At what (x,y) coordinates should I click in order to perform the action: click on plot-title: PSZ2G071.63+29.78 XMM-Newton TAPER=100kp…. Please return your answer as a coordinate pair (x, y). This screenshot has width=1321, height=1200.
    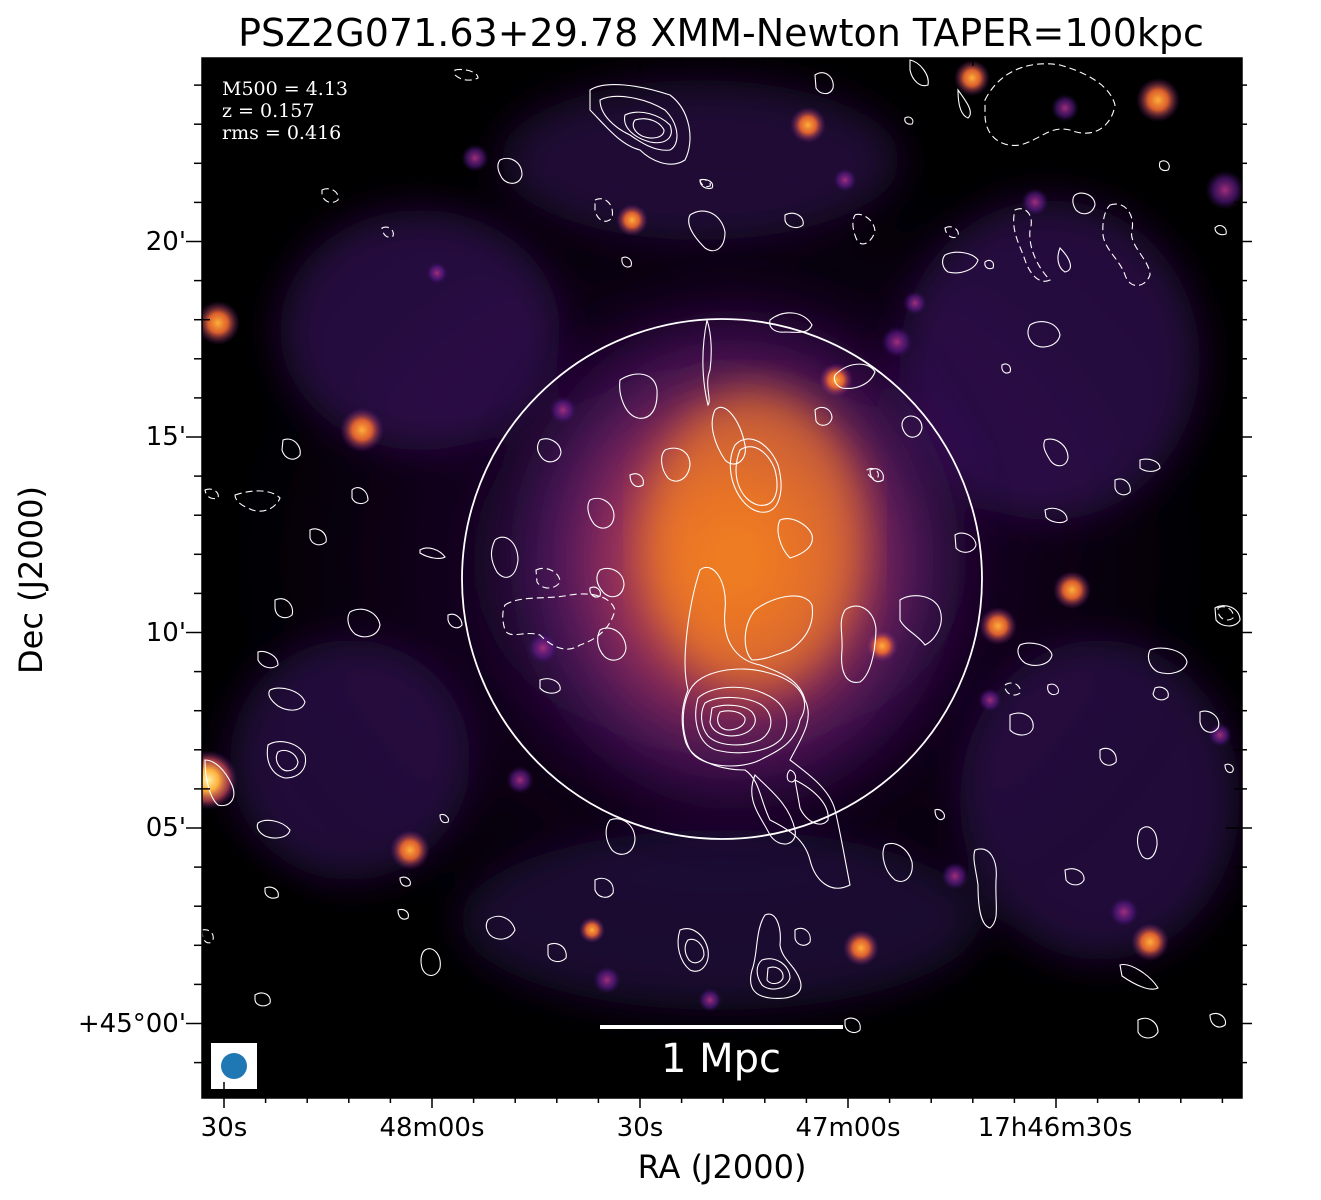
    Looking at the image, I should click on (721, 33).